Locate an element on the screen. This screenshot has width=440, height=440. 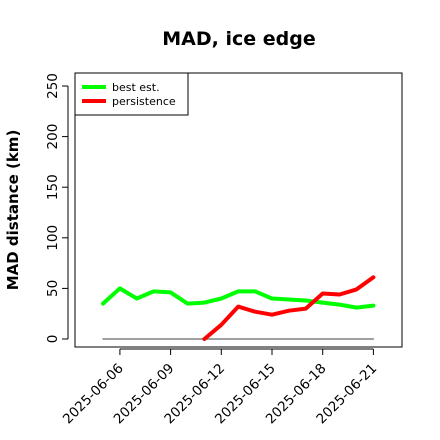
chart-title: MAD, ice edge is located at coordinates (238, 39).